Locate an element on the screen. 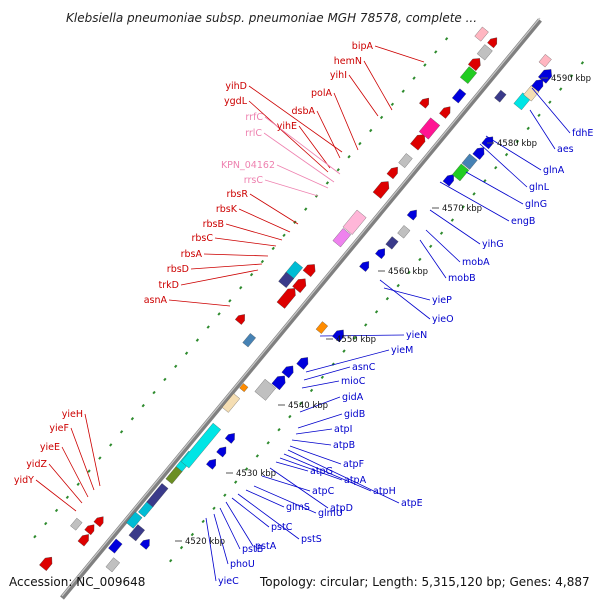 This screenshot has height=600, width=600. gene-label: rbsC is located at coordinates (202, 238).